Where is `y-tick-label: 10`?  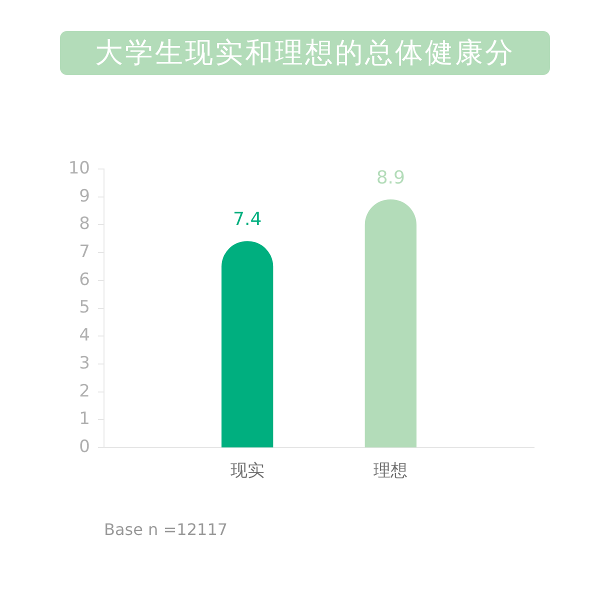 y-tick-label: 10 is located at coordinates (79, 168).